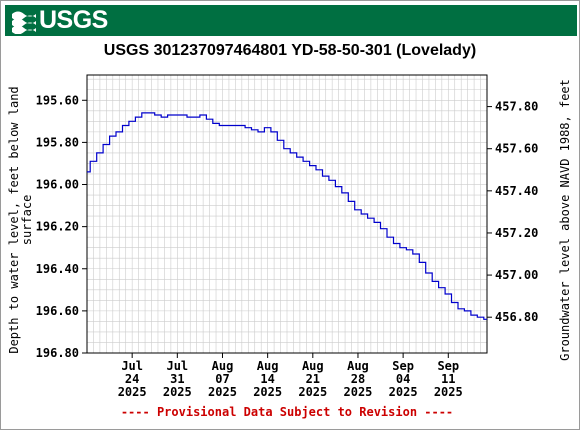 This screenshot has width=580, height=430. Describe the element at coordinates (516, 233) in the screenshot. I see `y-right-tick-label: 457.20` at that location.